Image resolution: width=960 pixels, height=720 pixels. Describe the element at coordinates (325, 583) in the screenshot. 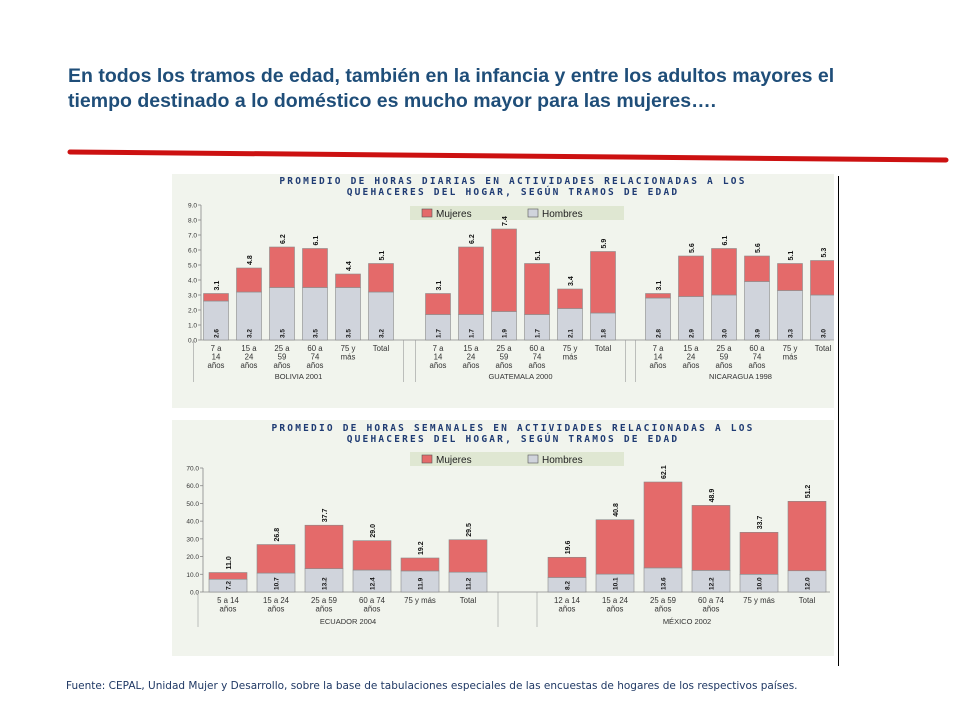

I see `data-label-hombres: 13.2` at that location.